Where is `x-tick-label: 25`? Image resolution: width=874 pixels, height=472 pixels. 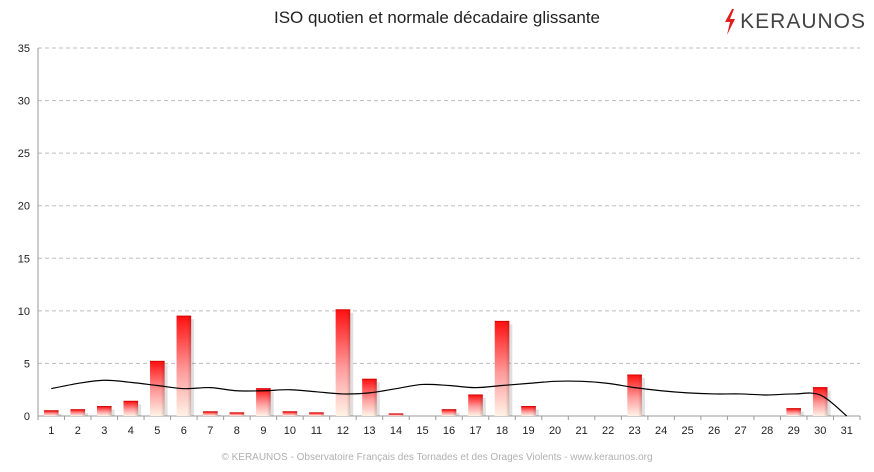
x-tick-label: 25 is located at coordinates (688, 431).